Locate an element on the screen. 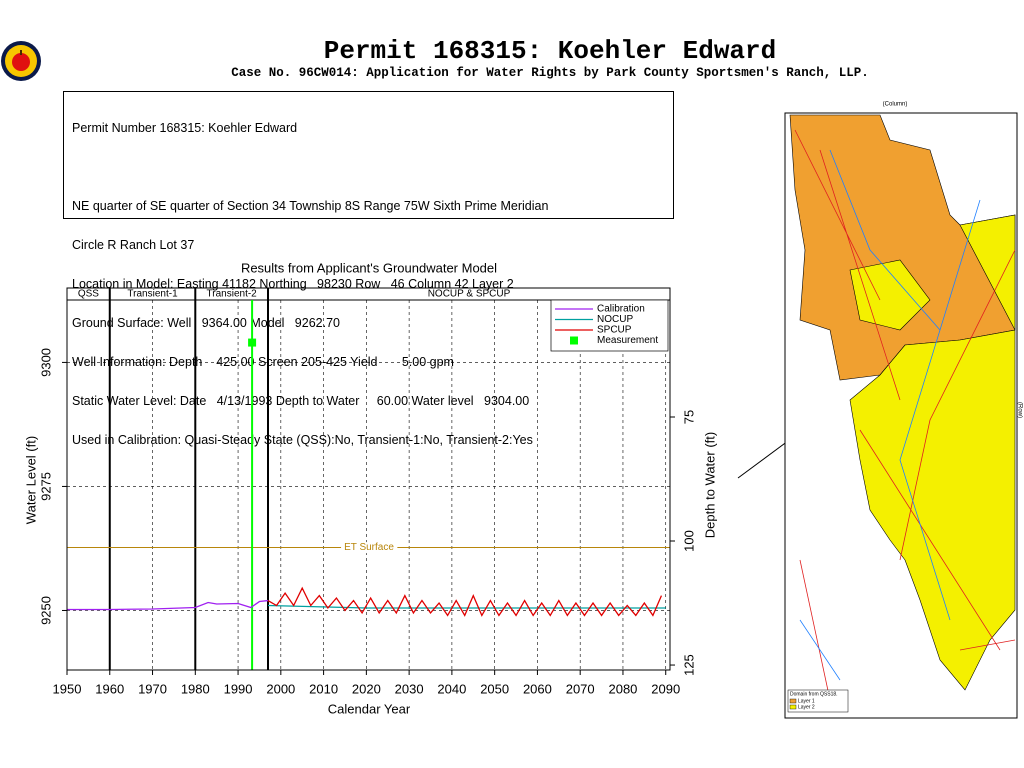 The height and width of the screenshot is (768, 1024). info-line: Permit Number 168315: Koehler Edward is located at coordinates (185, 128).